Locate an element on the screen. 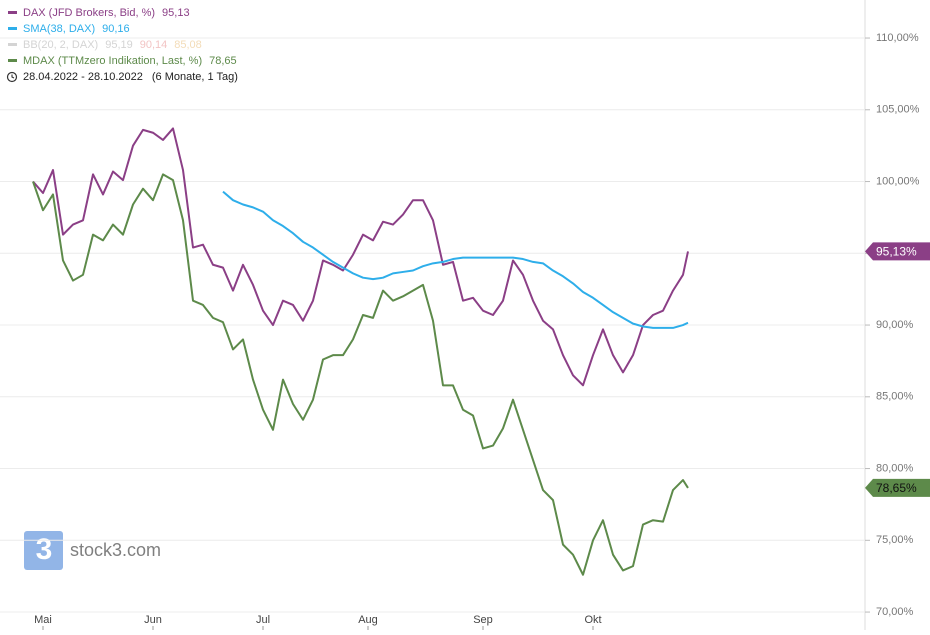 This screenshot has height=635, width=930. legend-label: DAX (JFD Brokers, Bid, %) 95,13 is located at coordinates (106, 13).